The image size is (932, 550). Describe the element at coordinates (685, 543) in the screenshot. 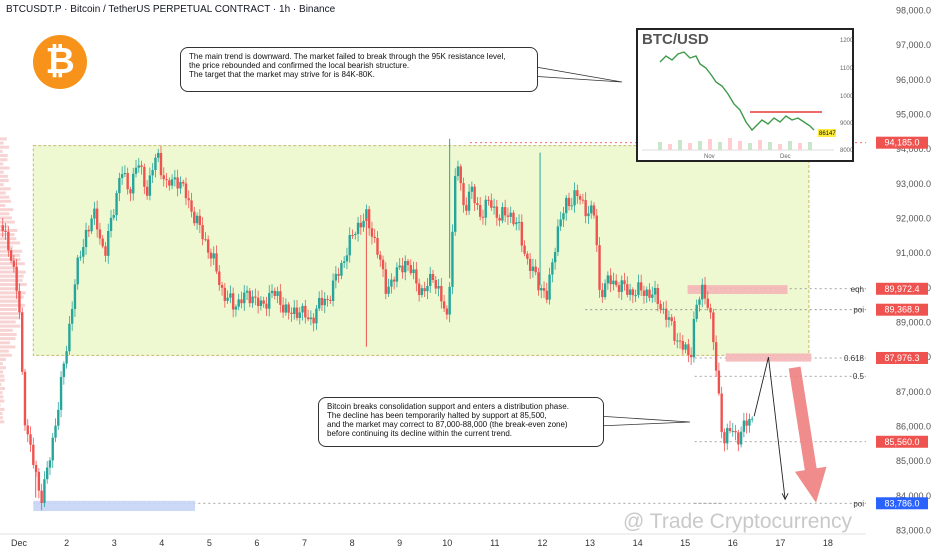

I see `x-tick-label: 15` at that location.